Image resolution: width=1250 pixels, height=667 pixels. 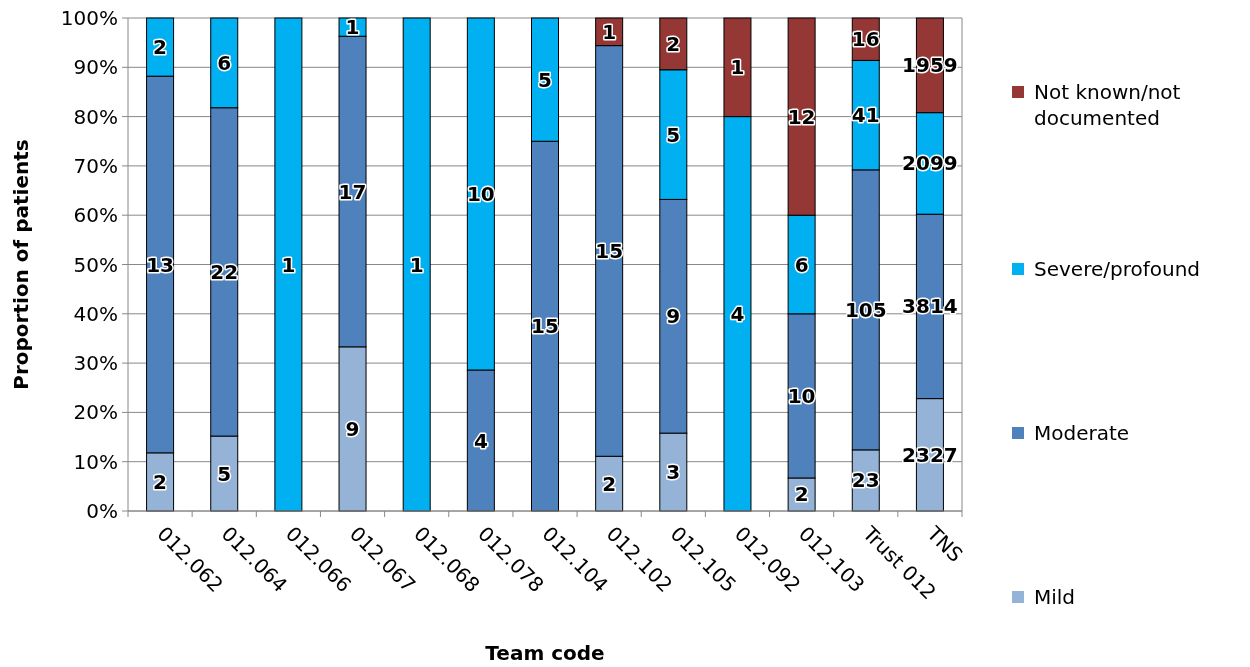 What do you see at coordinates (224, 271) in the screenshot?
I see `annotation: 22` at bounding box center [224, 271].